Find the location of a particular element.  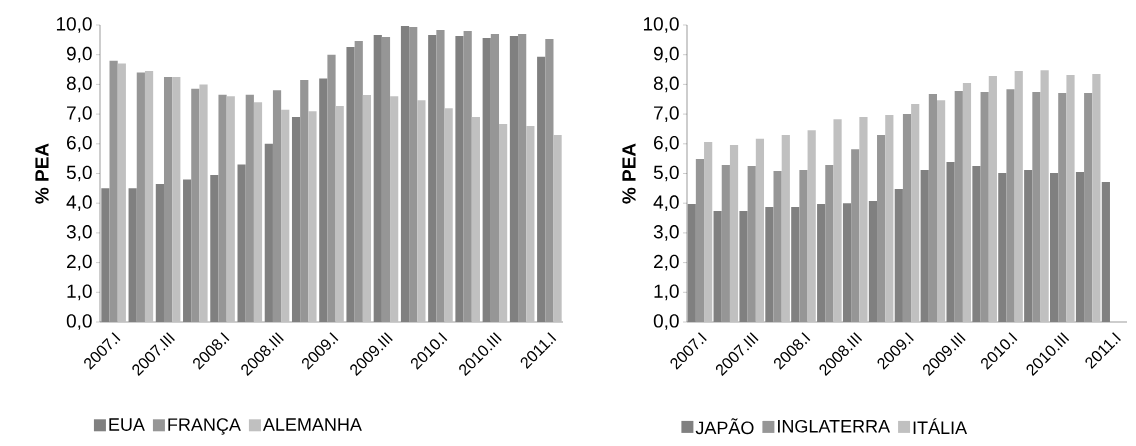

legend-label: ITÁLIA is located at coordinates (940, 426).